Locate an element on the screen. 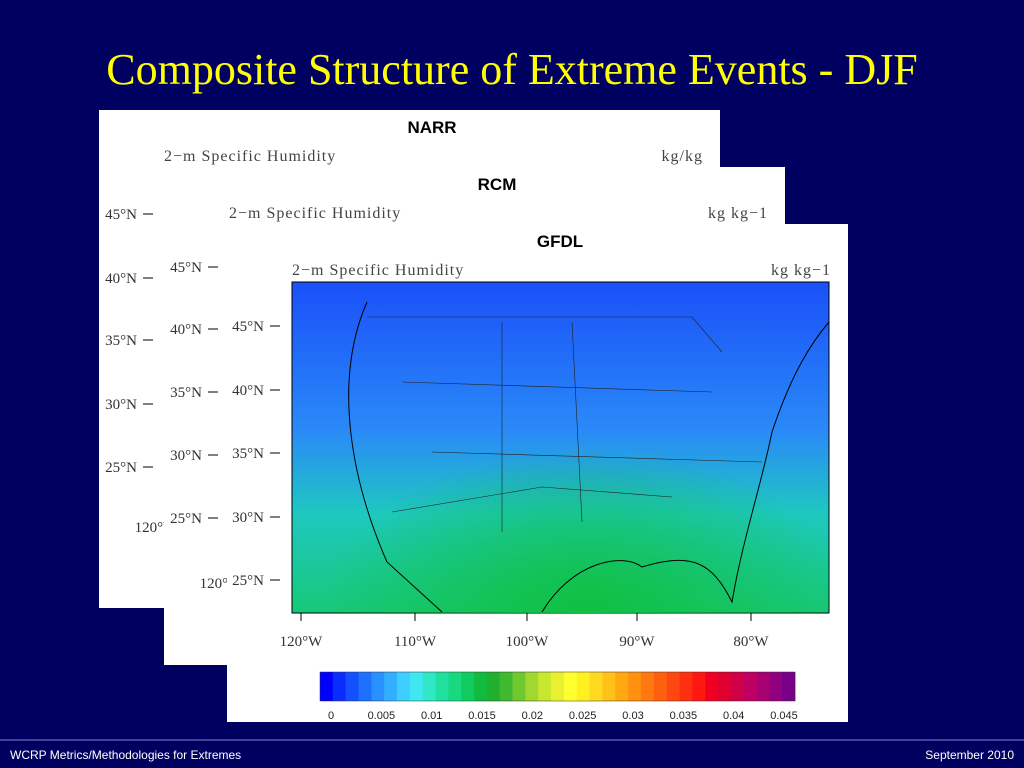 Image resolution: width=1024 pixels, height=768 pixels. footer-left: WCRP Metrics/Methodologies for Extremes is located at coordinates (125, 755).